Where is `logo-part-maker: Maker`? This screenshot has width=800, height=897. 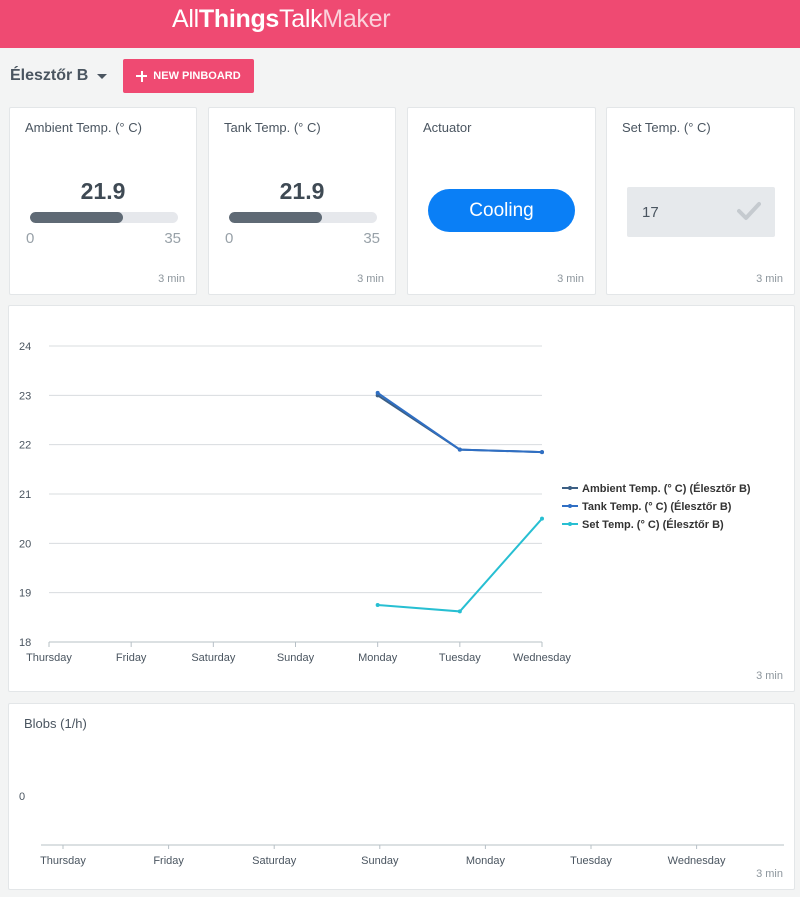
logo-part-maker: Maker is located at coordinates (356, 19).